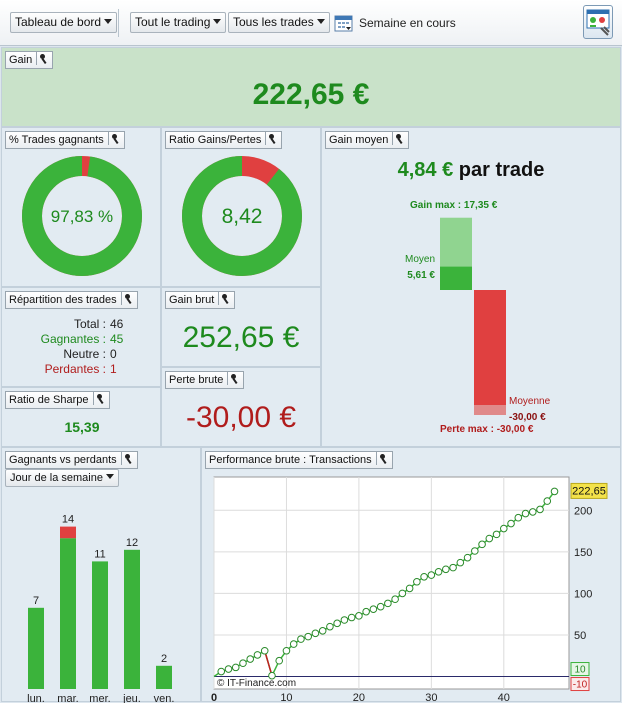 This screenshot has width=622, height=703. I want to click on loss-segment, so click(268, 663).